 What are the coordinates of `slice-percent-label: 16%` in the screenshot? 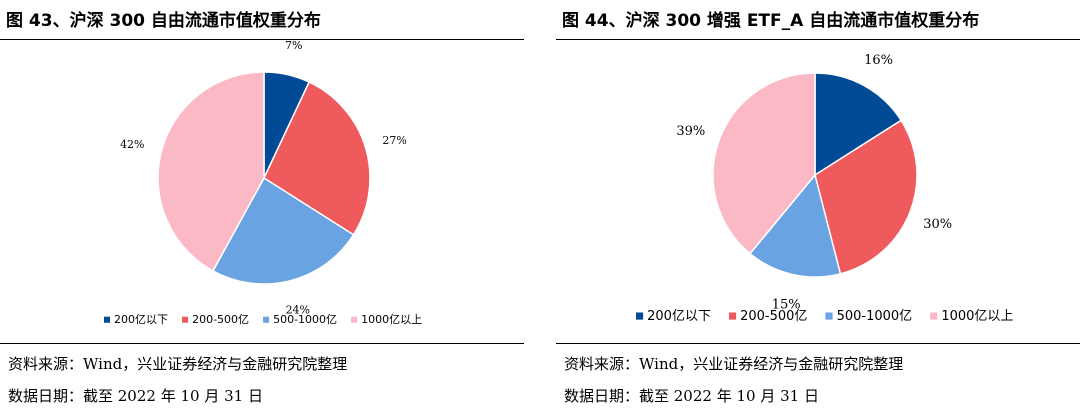 It's located at (878, 60).